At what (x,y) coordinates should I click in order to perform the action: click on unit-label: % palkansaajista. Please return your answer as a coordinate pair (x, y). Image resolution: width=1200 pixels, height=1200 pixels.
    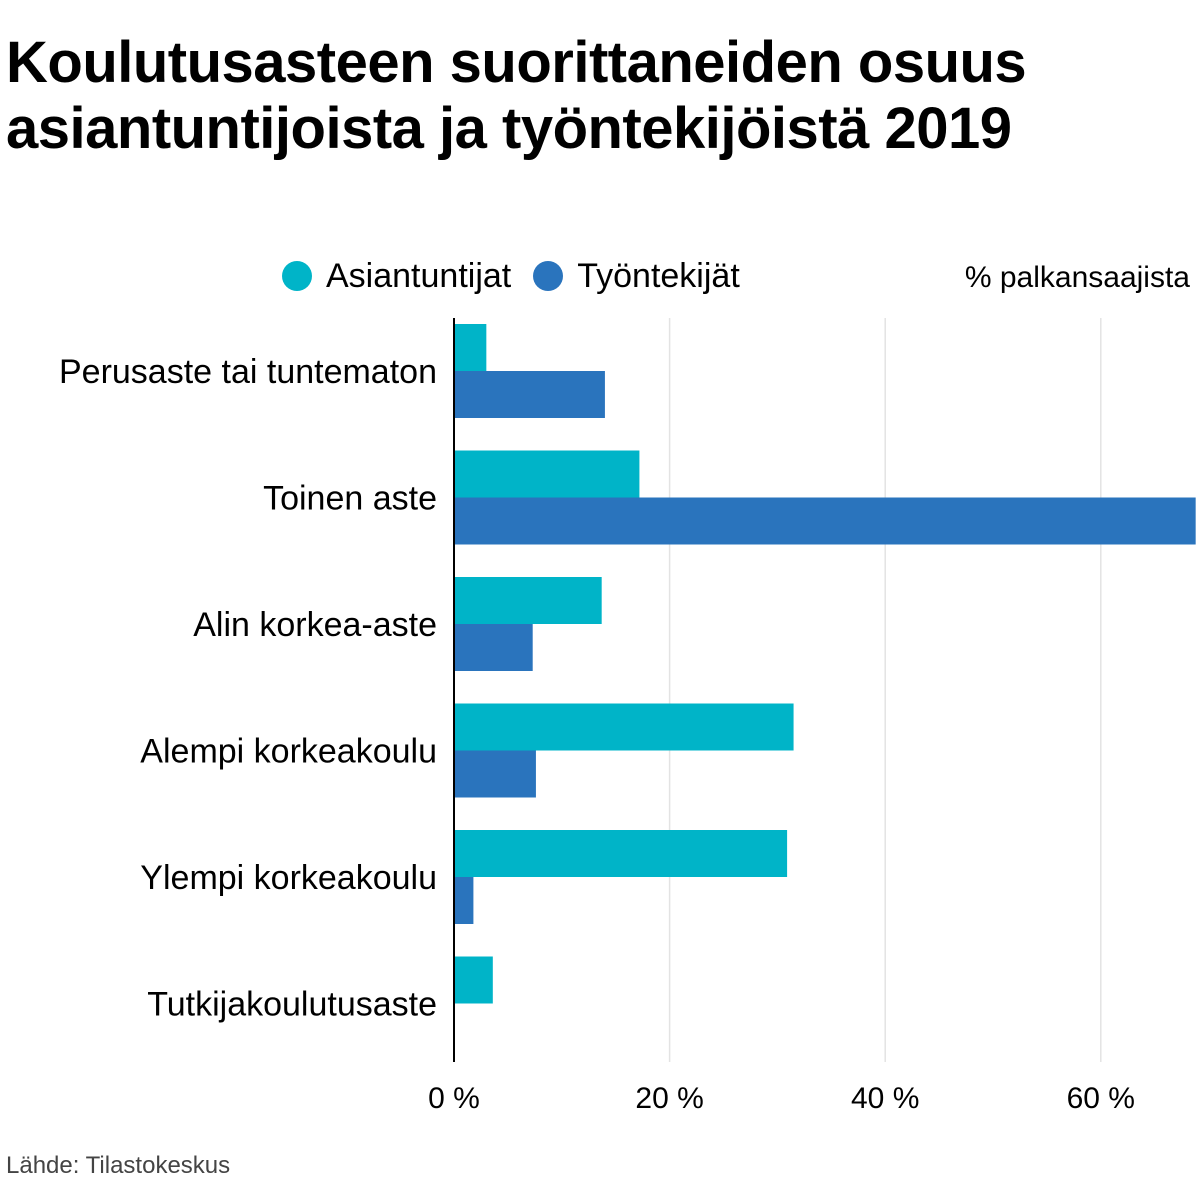
    Looking at the image, I should click on (1077, 277).